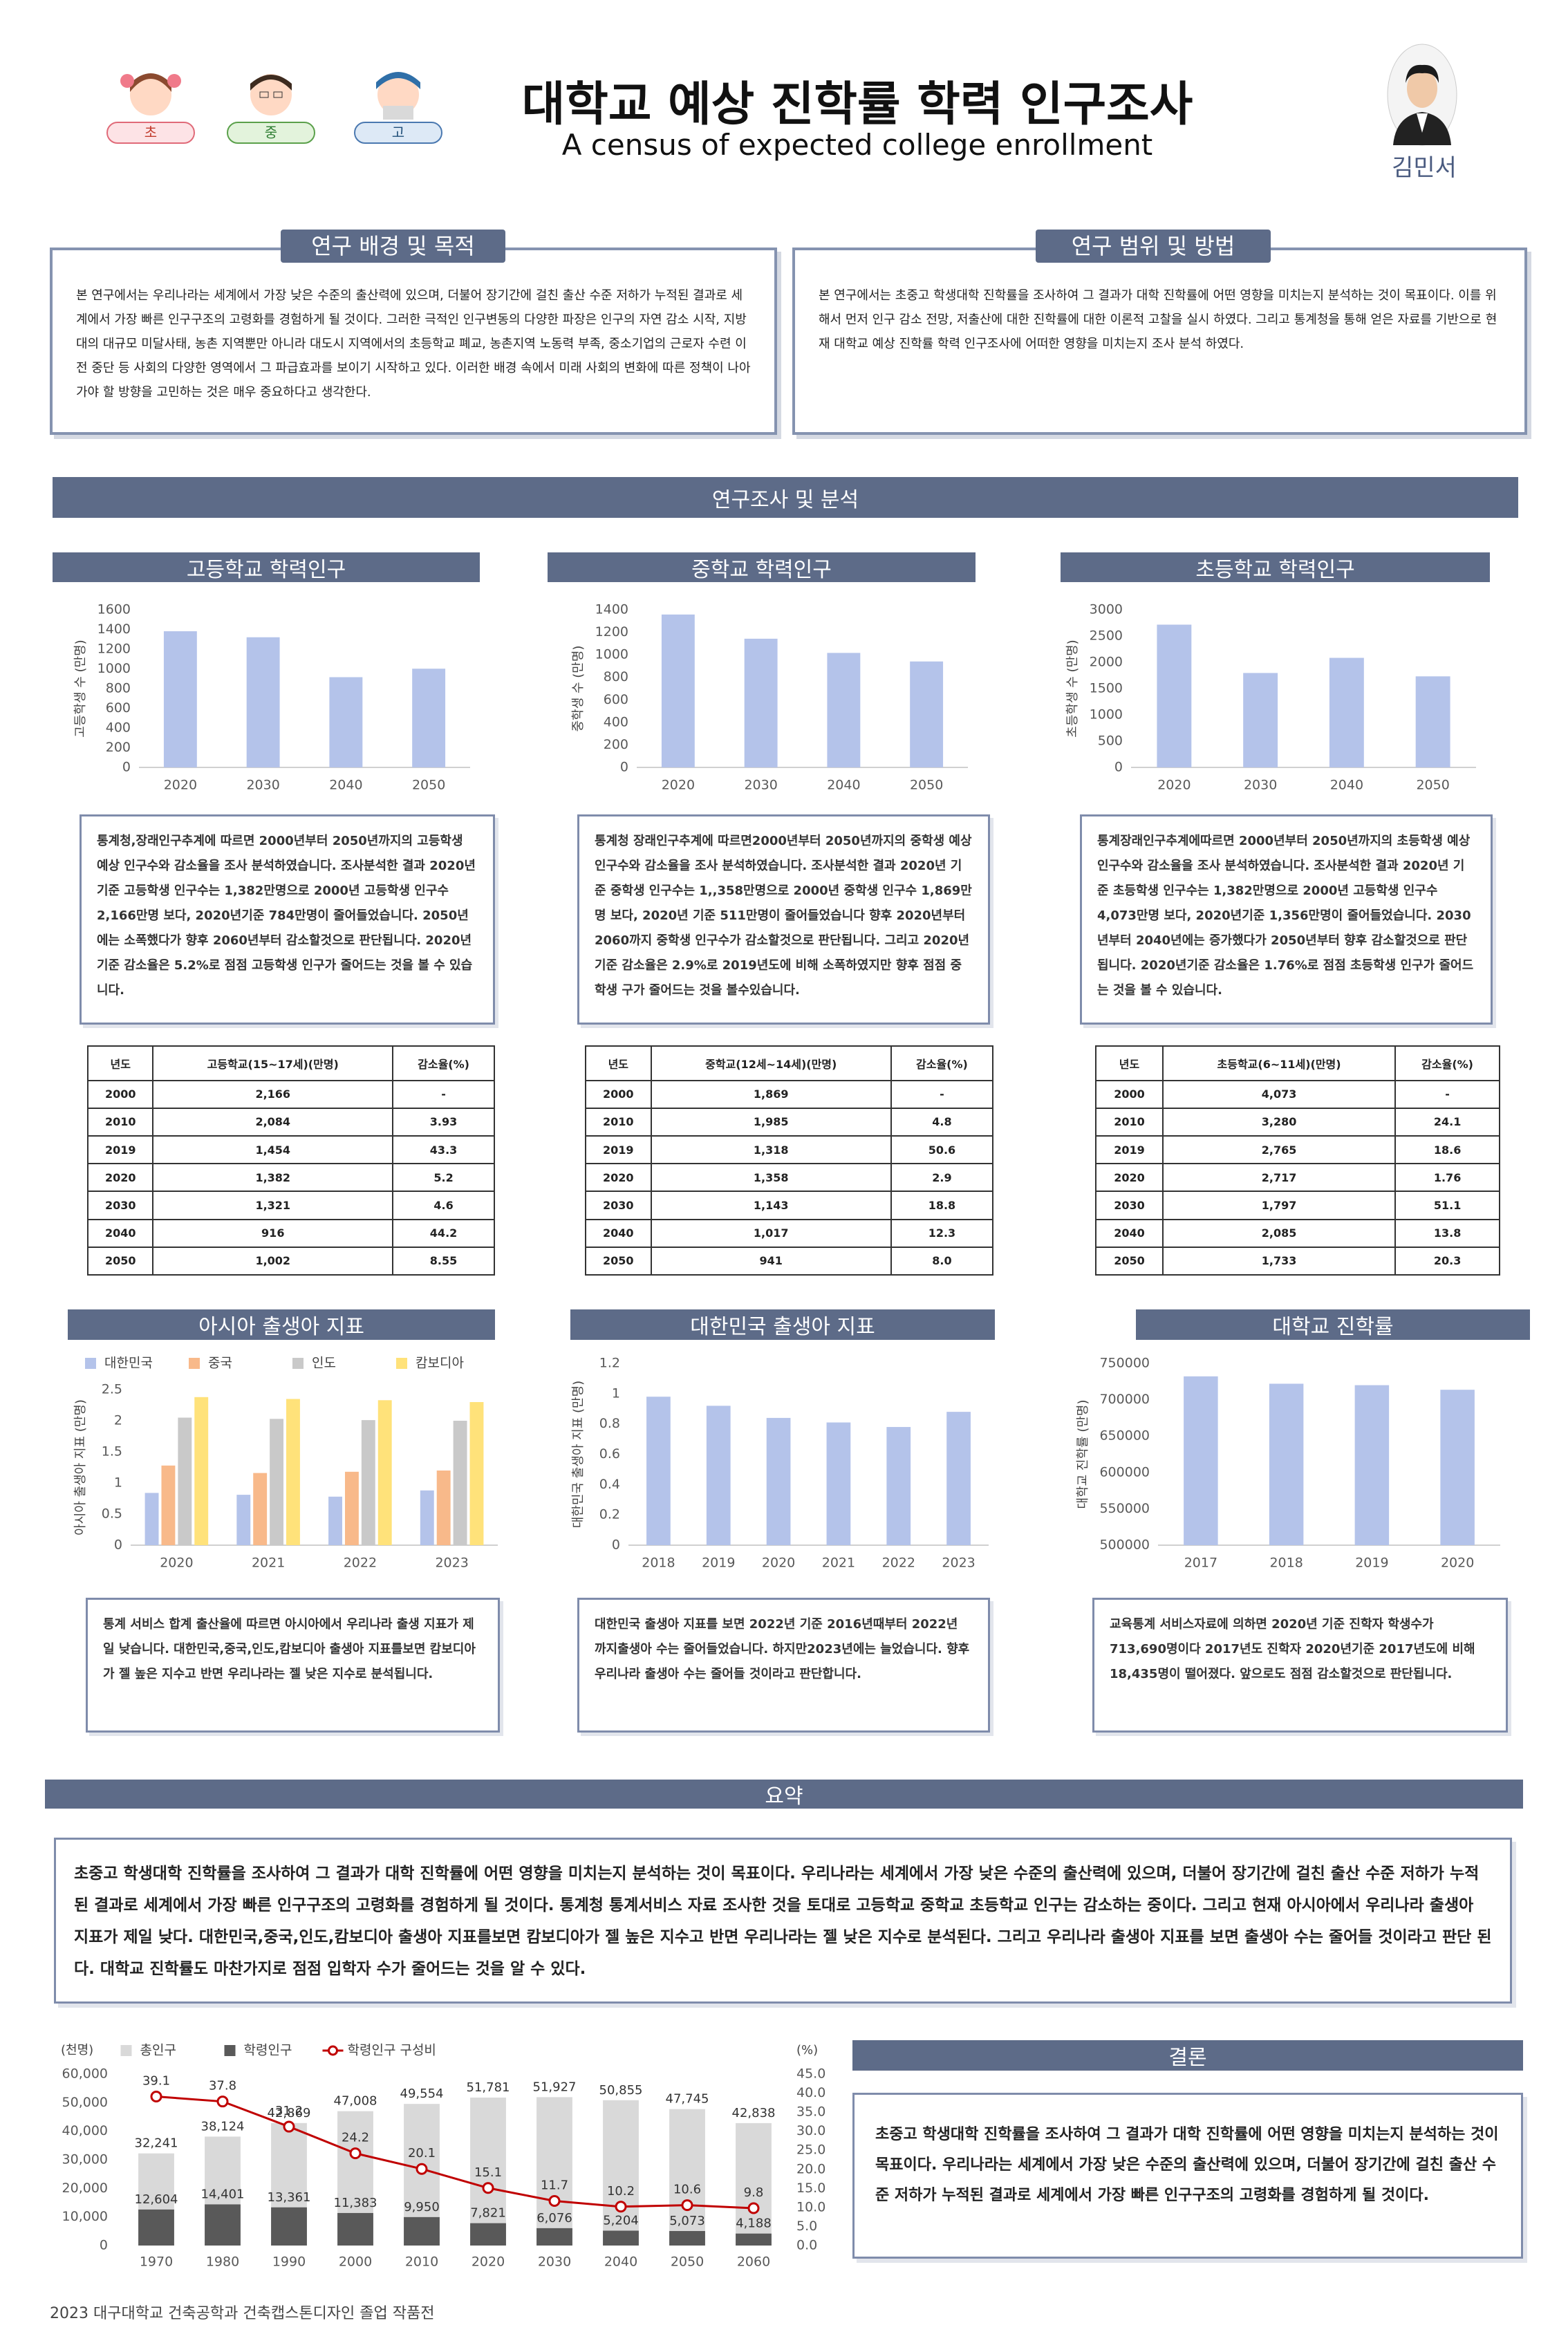 This screenshot has height=2352, width=1568. I want to click on value-label: 11,383, so click(355, 2203).